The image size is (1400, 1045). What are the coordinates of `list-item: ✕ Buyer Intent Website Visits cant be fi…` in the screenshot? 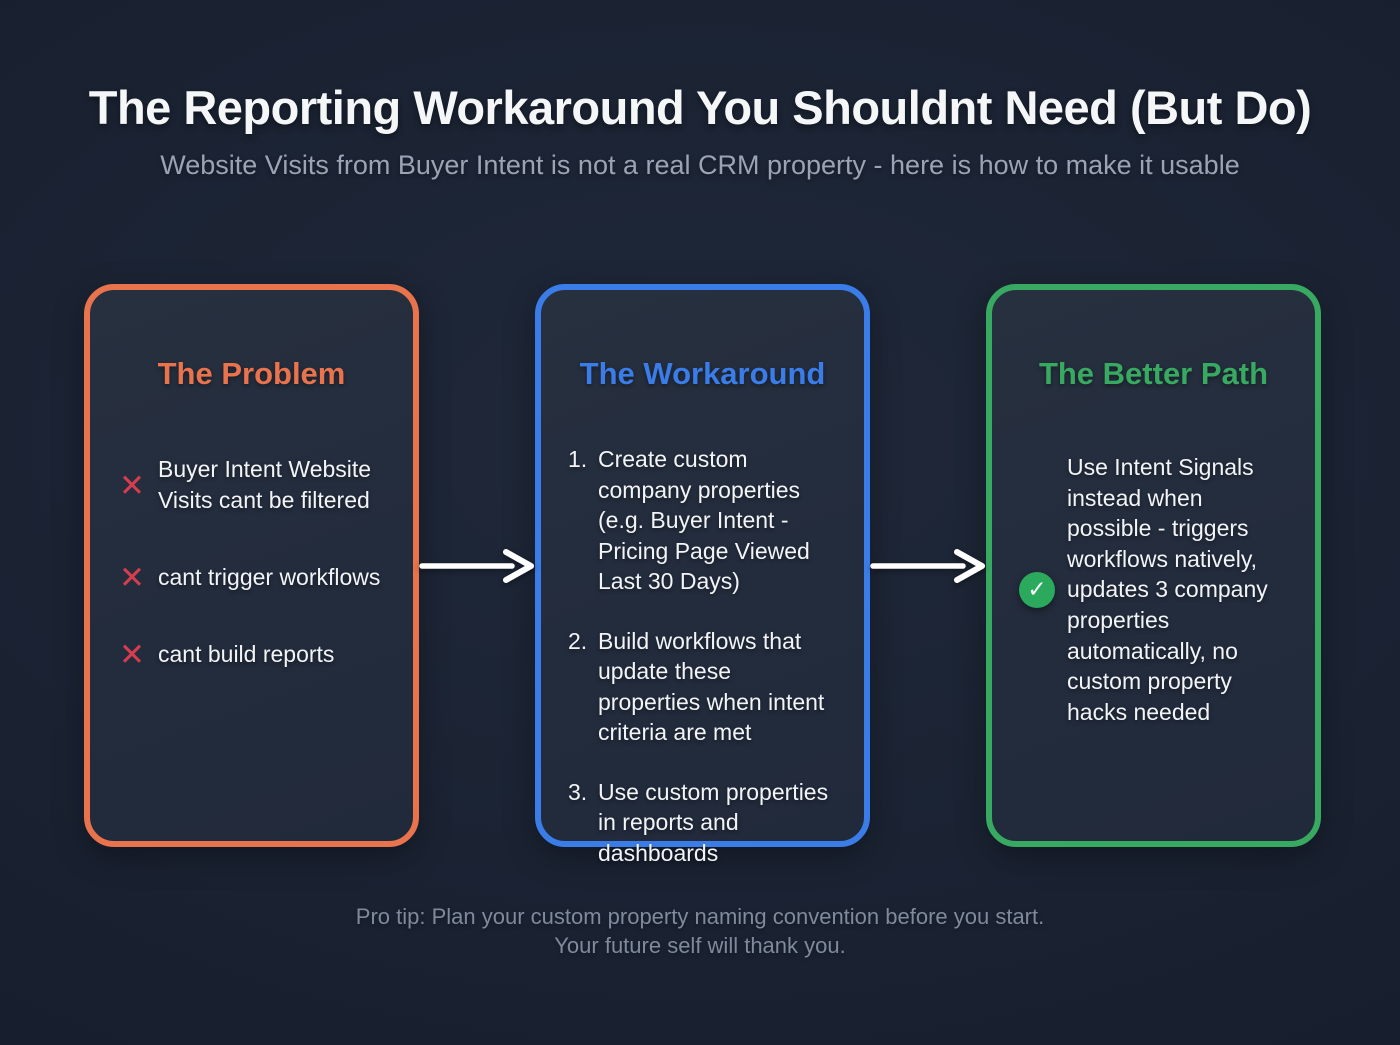 It's located at (251, 485).